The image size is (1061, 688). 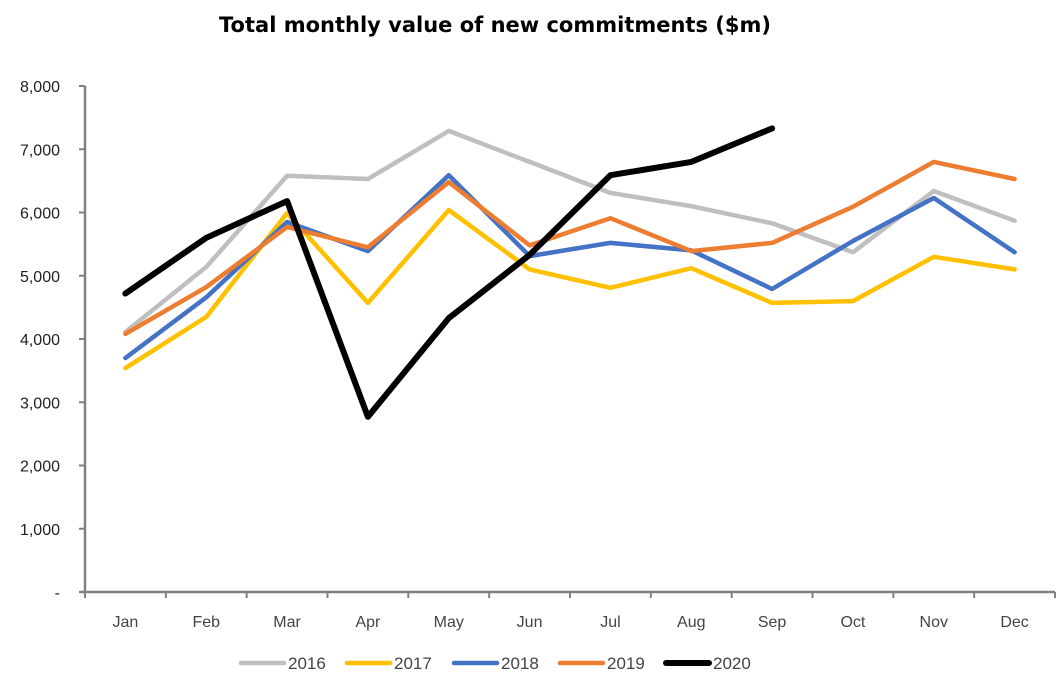 I want to click on x-tick-label: Jul, so click(x=610, y=622).